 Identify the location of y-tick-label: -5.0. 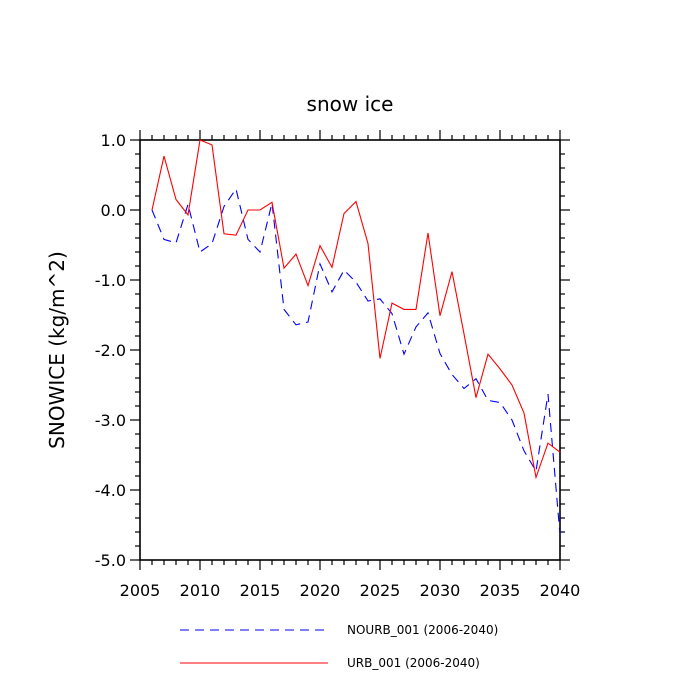
(110, 560).